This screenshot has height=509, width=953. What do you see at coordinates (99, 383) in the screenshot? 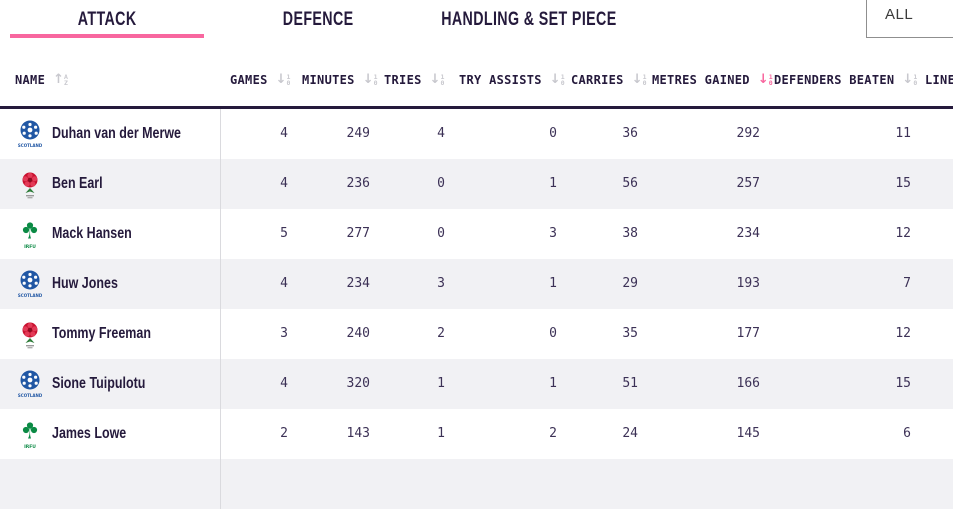
I see `player-name: Sione Tuipulotu` at bounding box center [99, 383].